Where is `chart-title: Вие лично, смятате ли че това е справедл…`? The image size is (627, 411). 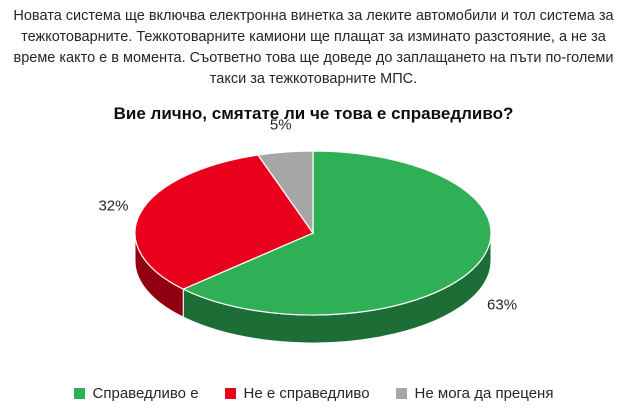 chart-title: Вие лично, смятате ли че това е справедл… is located at coordinates (313, 113).